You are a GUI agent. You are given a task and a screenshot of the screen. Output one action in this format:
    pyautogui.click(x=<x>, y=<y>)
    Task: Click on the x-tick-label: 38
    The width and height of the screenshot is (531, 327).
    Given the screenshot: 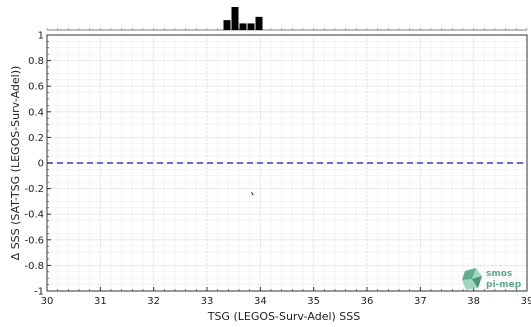 What is the action you would take?
    pyautogui.click(x=473, y=301)
    